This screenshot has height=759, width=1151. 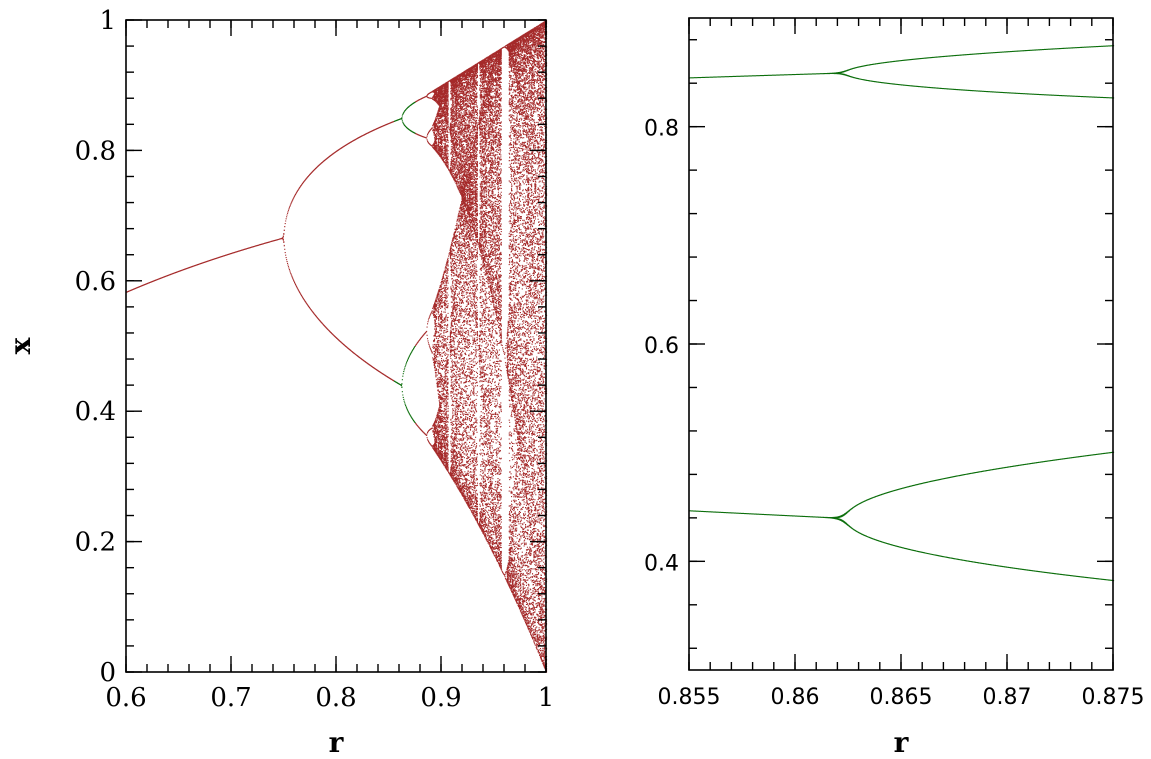 What do you see at coordinates (661, 129) in the screenshot?
I see `right-y-tick-label: 0.8` at bounding box center [661, 129].